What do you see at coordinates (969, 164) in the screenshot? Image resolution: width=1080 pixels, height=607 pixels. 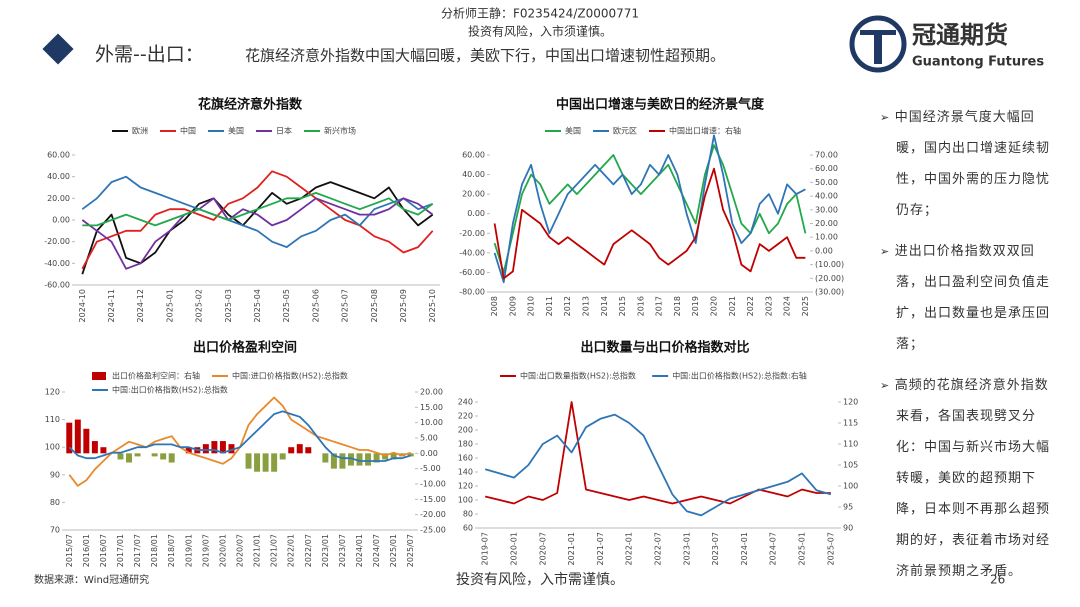 I see `bullet: 中国经济景气度大幅回暖，国内出口增速延续韧性，中国外需的压力隐忧仍存；` at bounding box center [969, 164].